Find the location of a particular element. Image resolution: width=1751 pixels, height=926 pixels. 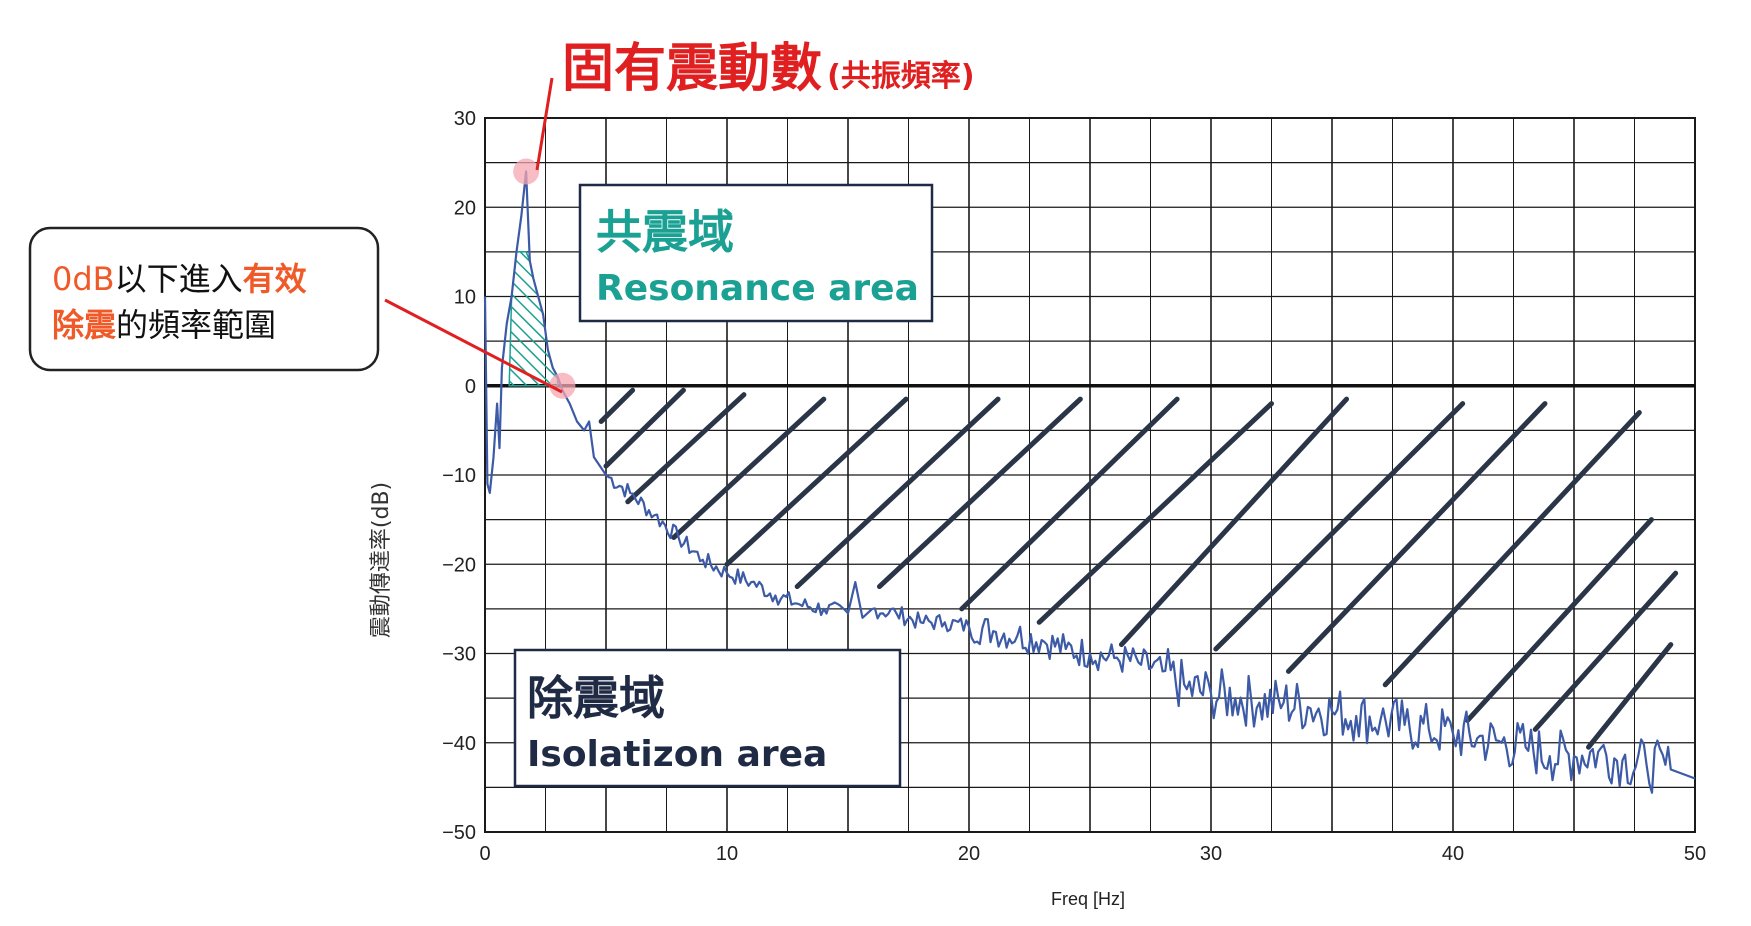

x-axis-label: Freq [Hz] is located at coordinates (1088, 899).